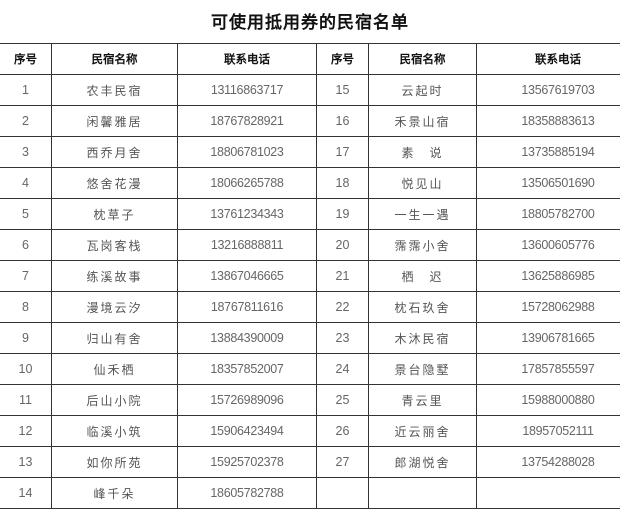 The height and width of the screenshot is (509, 620). What do you see at coordinates (343, 90) in the screenshot?
I see `cell-no: 15` at bounding box center [343, 90].